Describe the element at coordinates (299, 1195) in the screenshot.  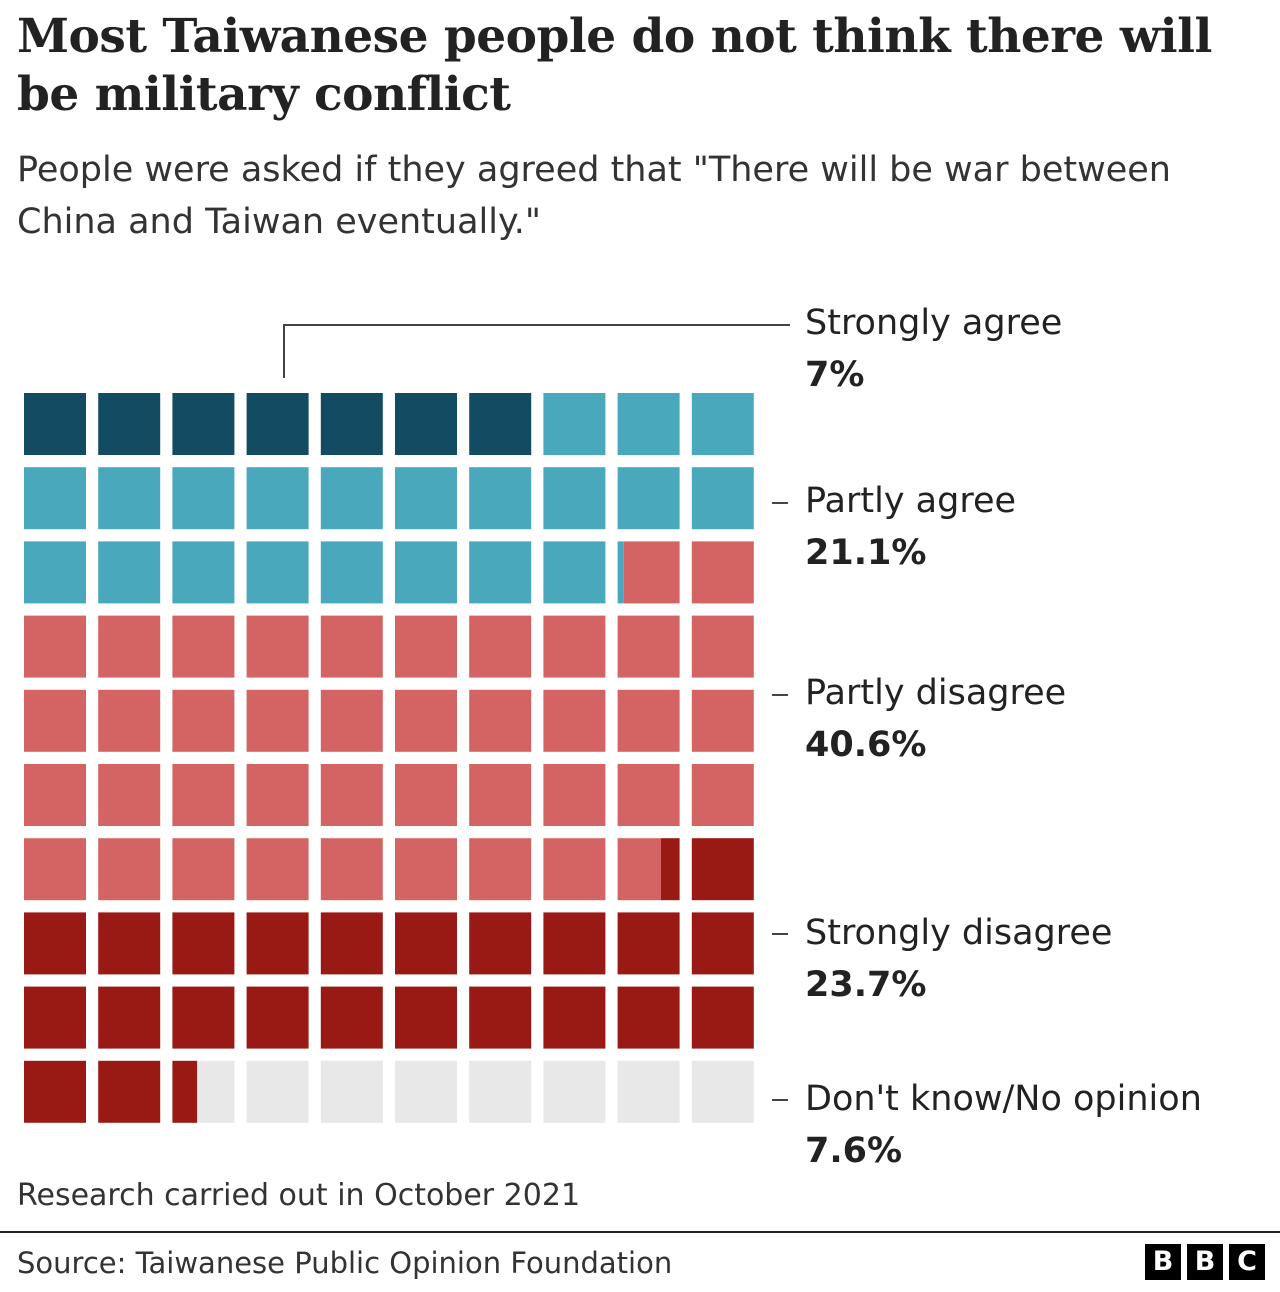
I see `research-date-note: Research carried out in October 2021` at that location.